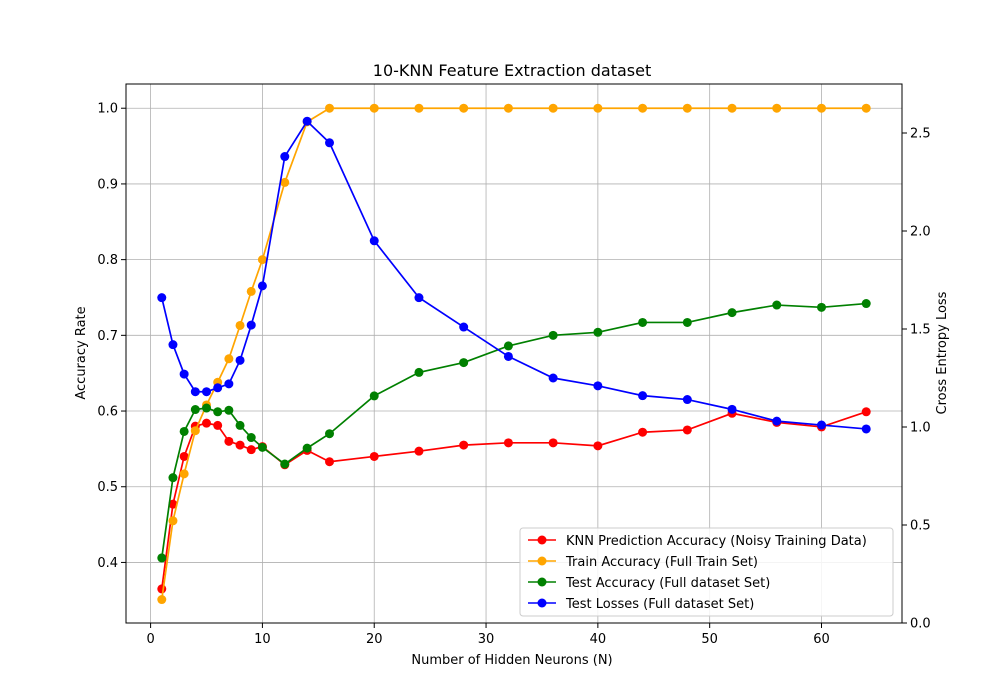  Describe the element at coordinates (942, 352) in the screenshot. I see `y2-axis-title: Cross Entropy Loss` at that location.